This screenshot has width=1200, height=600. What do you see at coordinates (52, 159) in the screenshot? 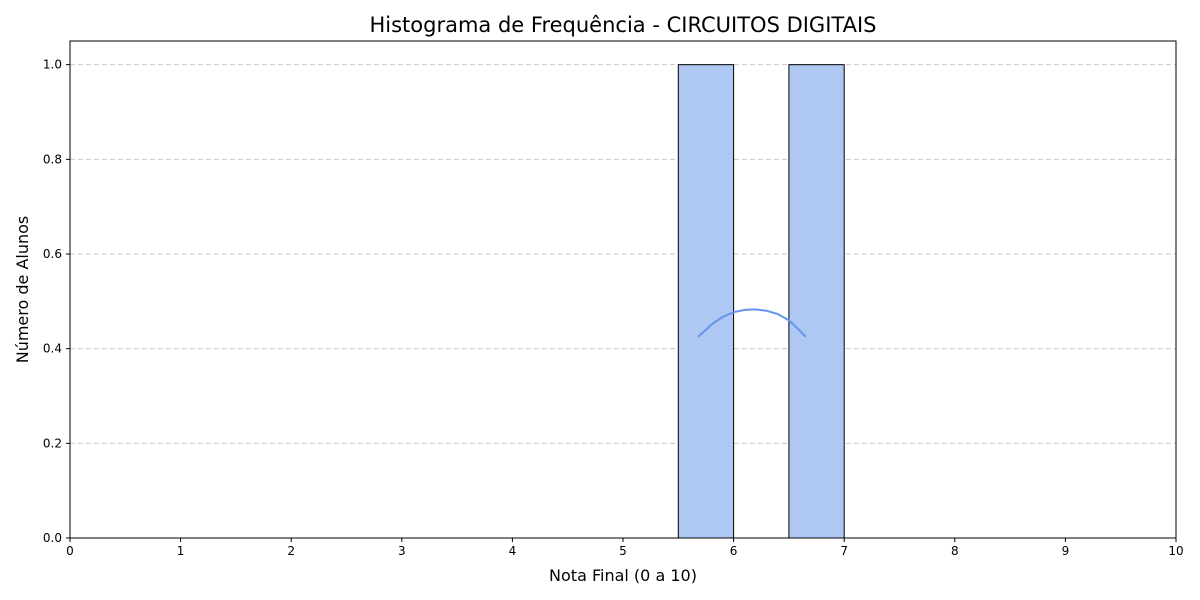
I see `y-tick-label: 0.8` at bounding box center [52, 159].